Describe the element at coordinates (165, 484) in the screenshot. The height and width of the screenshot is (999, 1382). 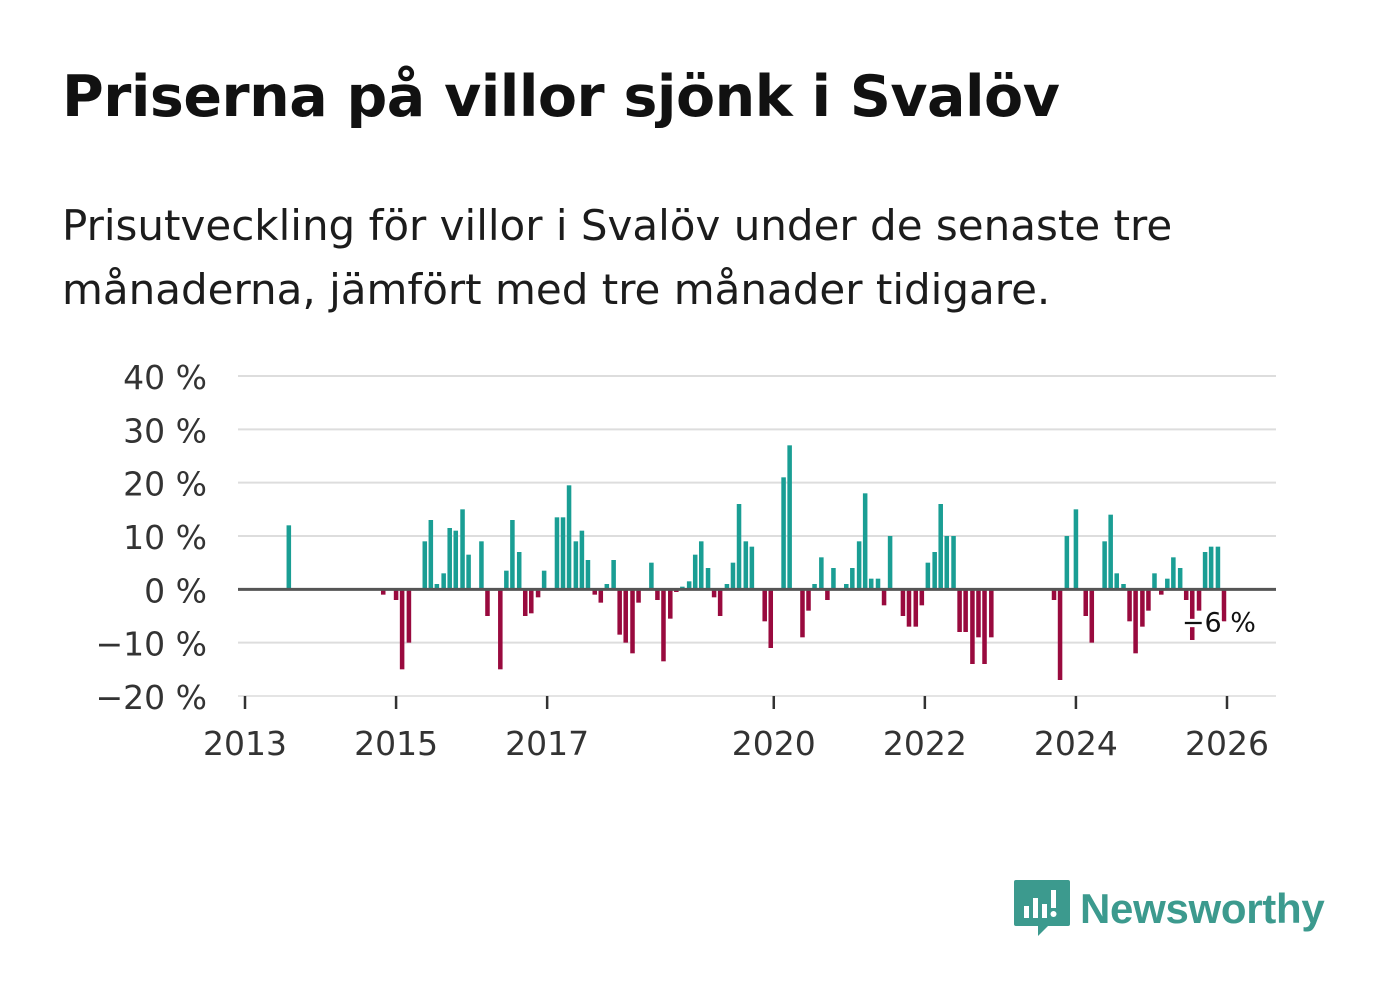
I see `y-tick-label: 20 %` at that location.